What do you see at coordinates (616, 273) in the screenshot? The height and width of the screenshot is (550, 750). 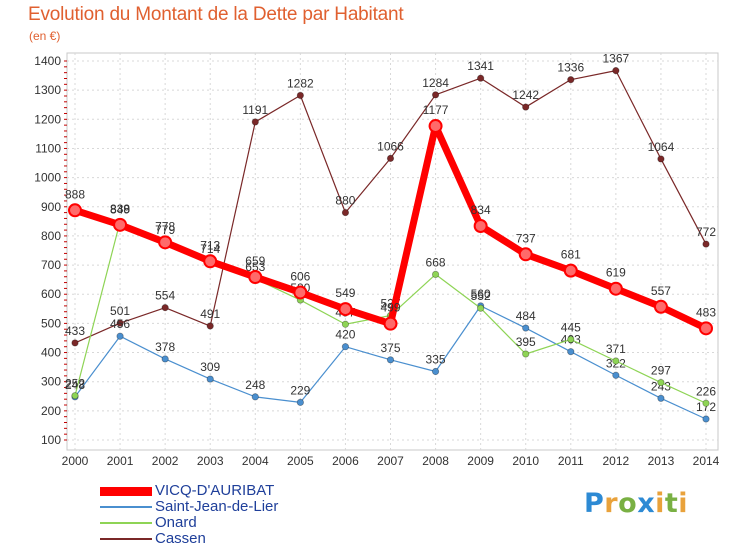 I see `data-label-vicq-d-auribat: 619` at bounding box center [616, 273].